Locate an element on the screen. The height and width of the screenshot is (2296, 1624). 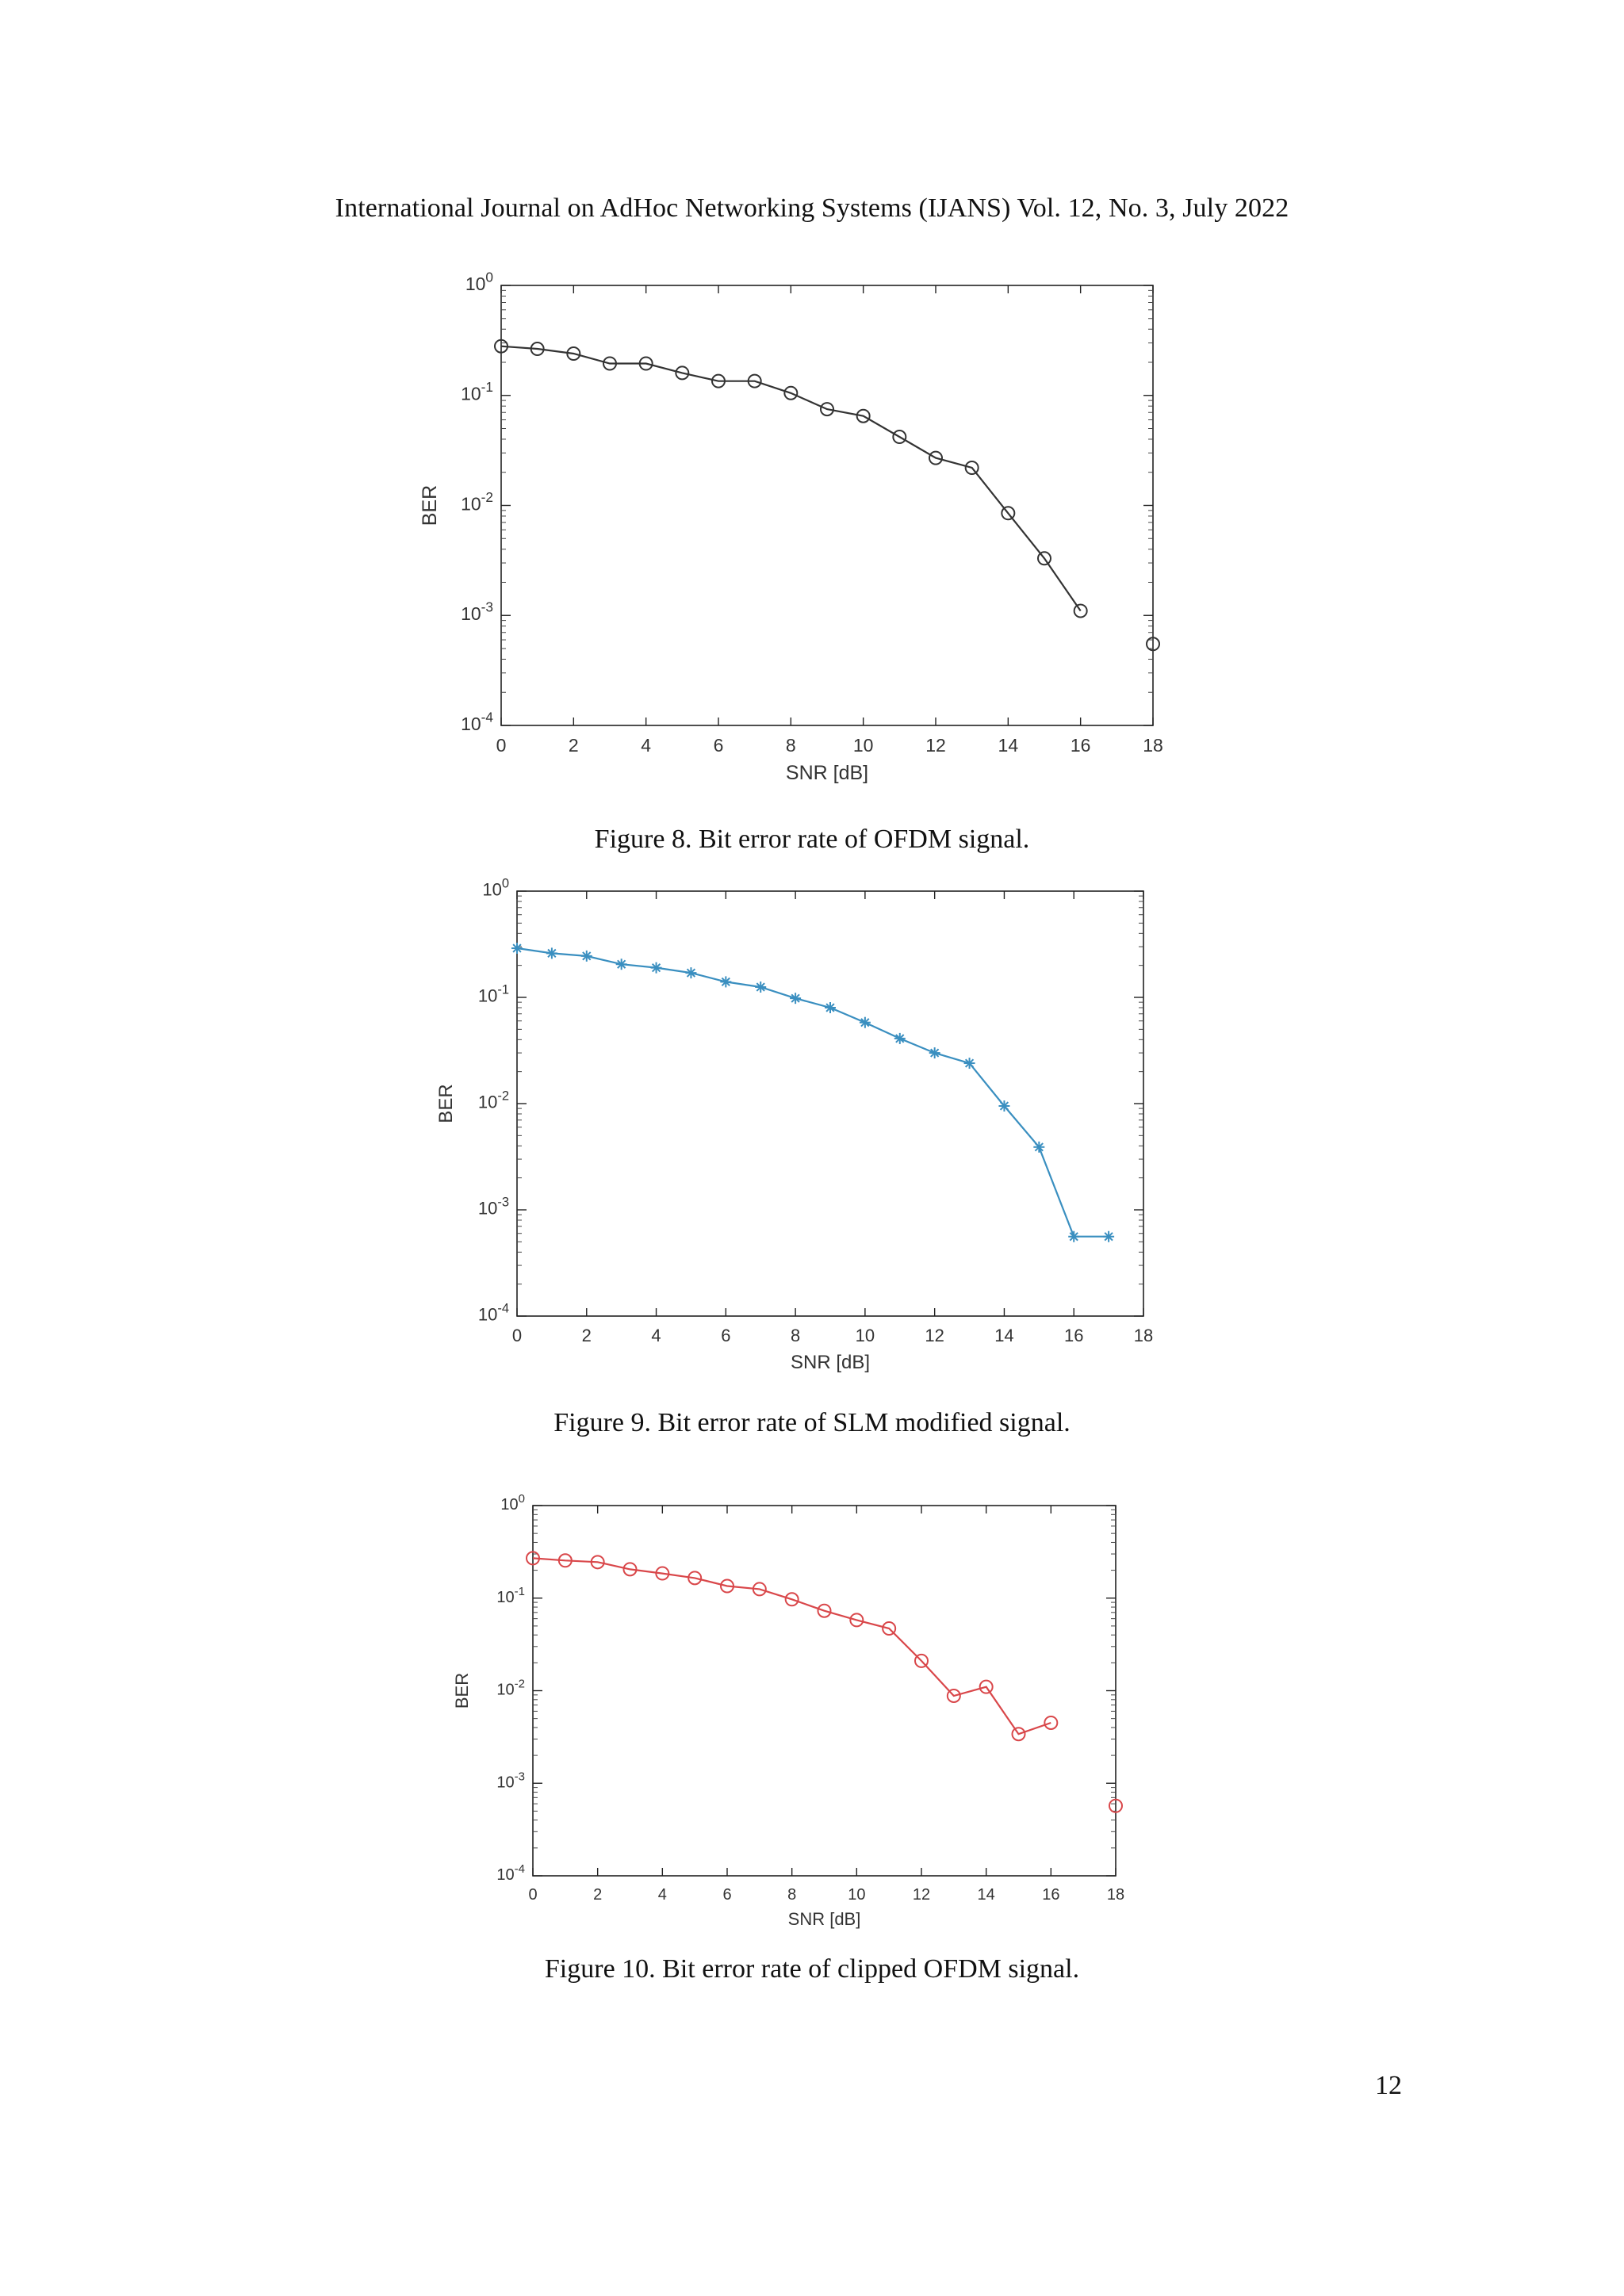
isolated-data-point-marker is located at coordinates (1153, 645).